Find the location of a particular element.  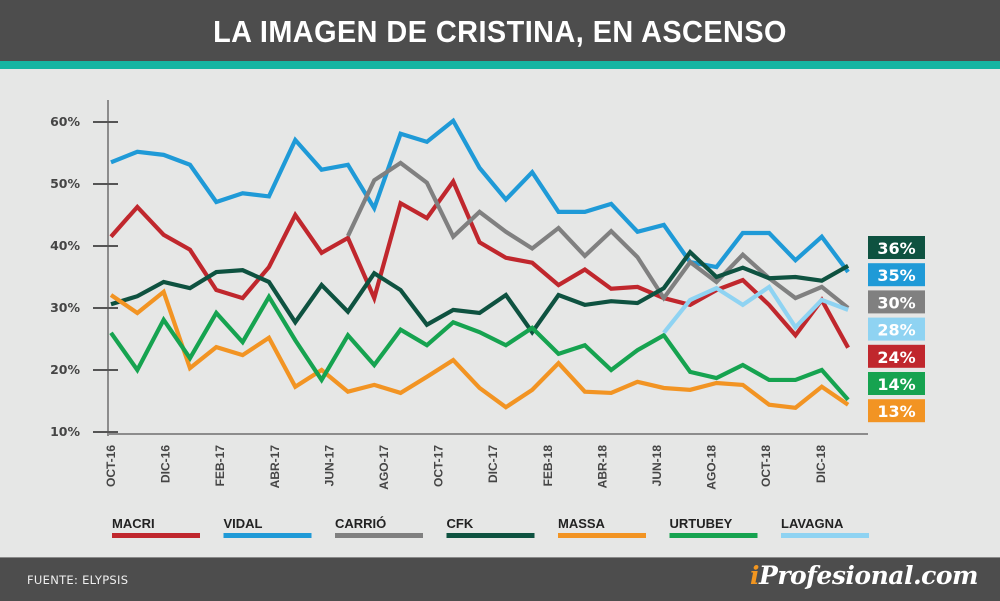

y-tick-label: 20% is located at coordinates (65, 369).